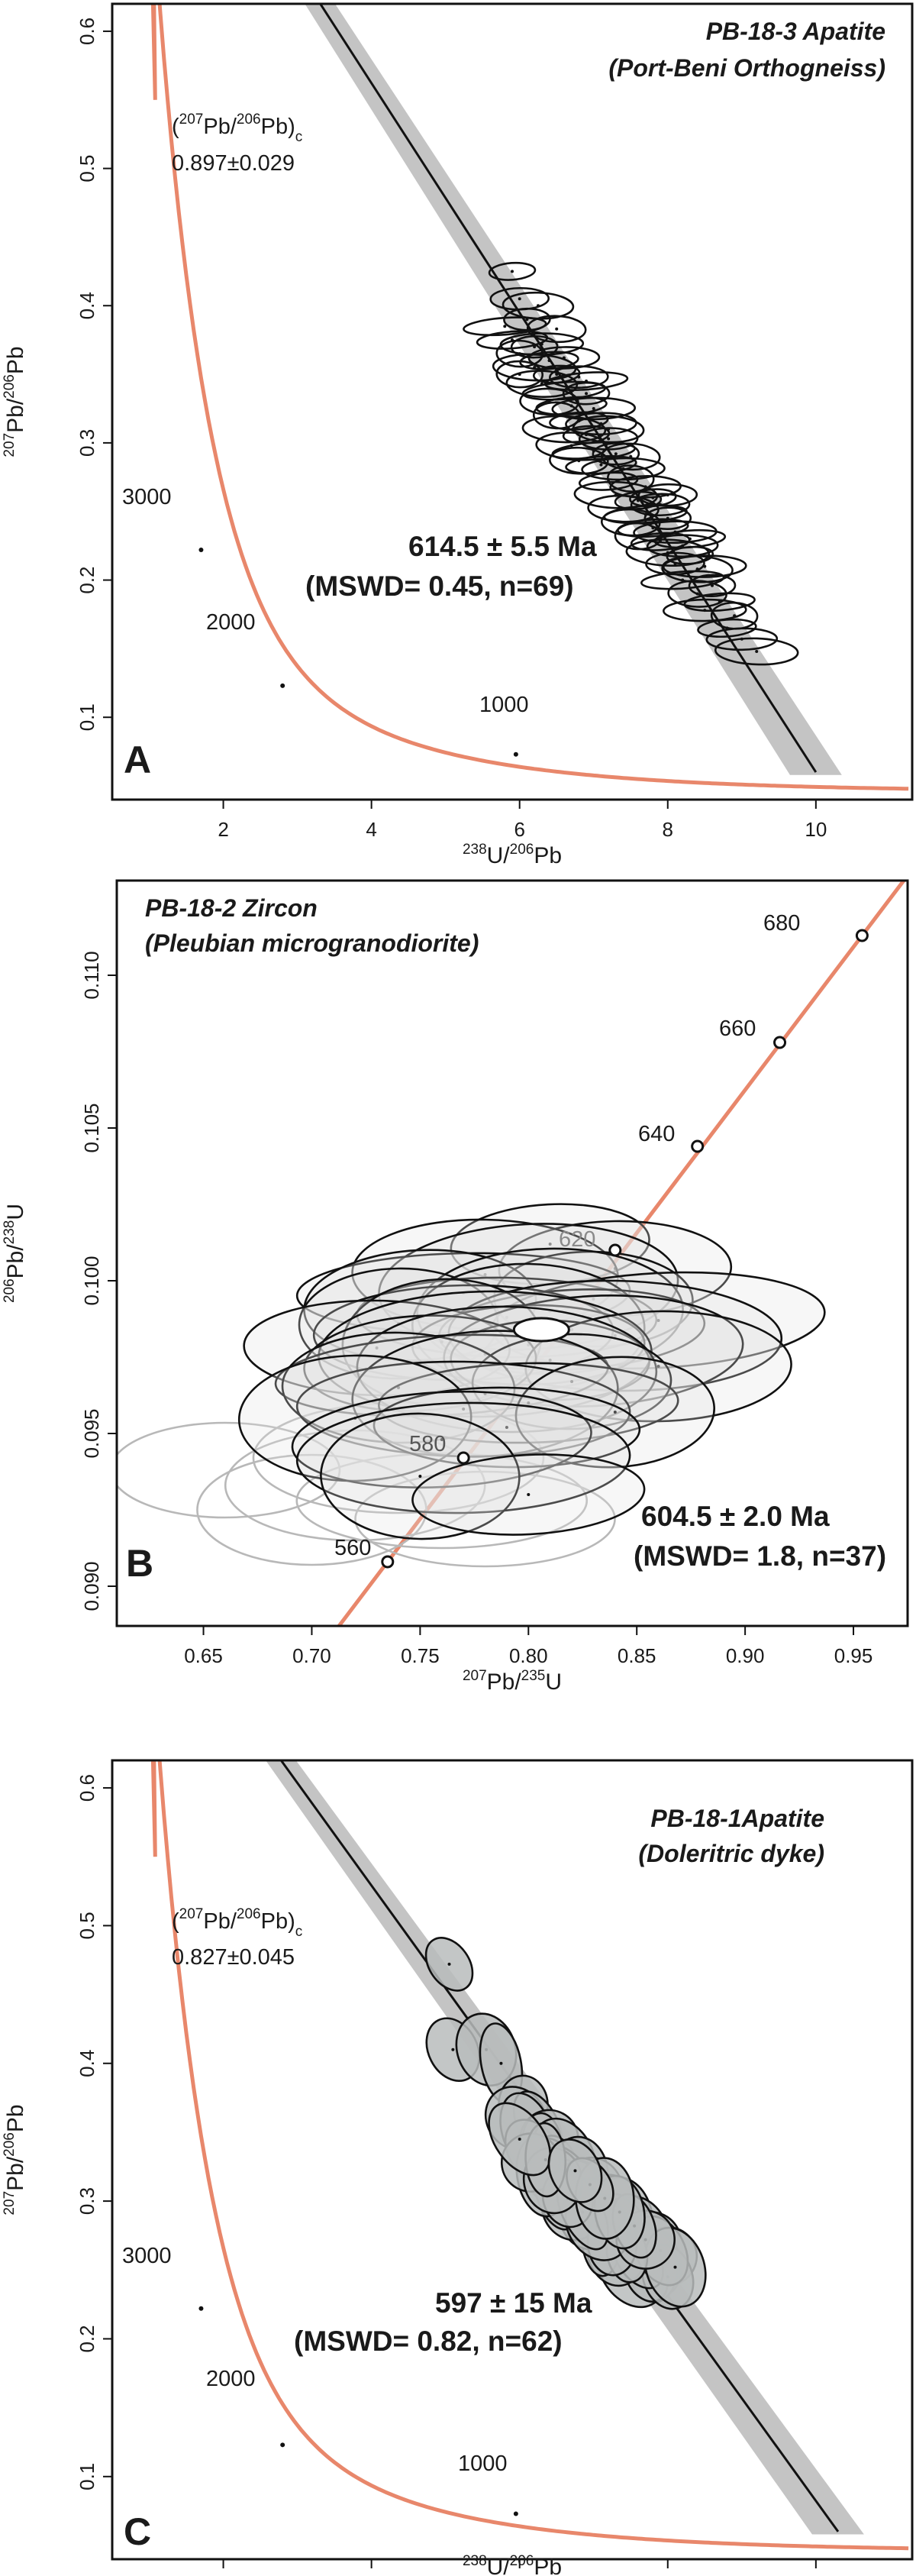  What do you see at coordinates (87, 443) in the screenshot?
I see `a-y-tick-label: 0.3` at bounding box center [87, 443].